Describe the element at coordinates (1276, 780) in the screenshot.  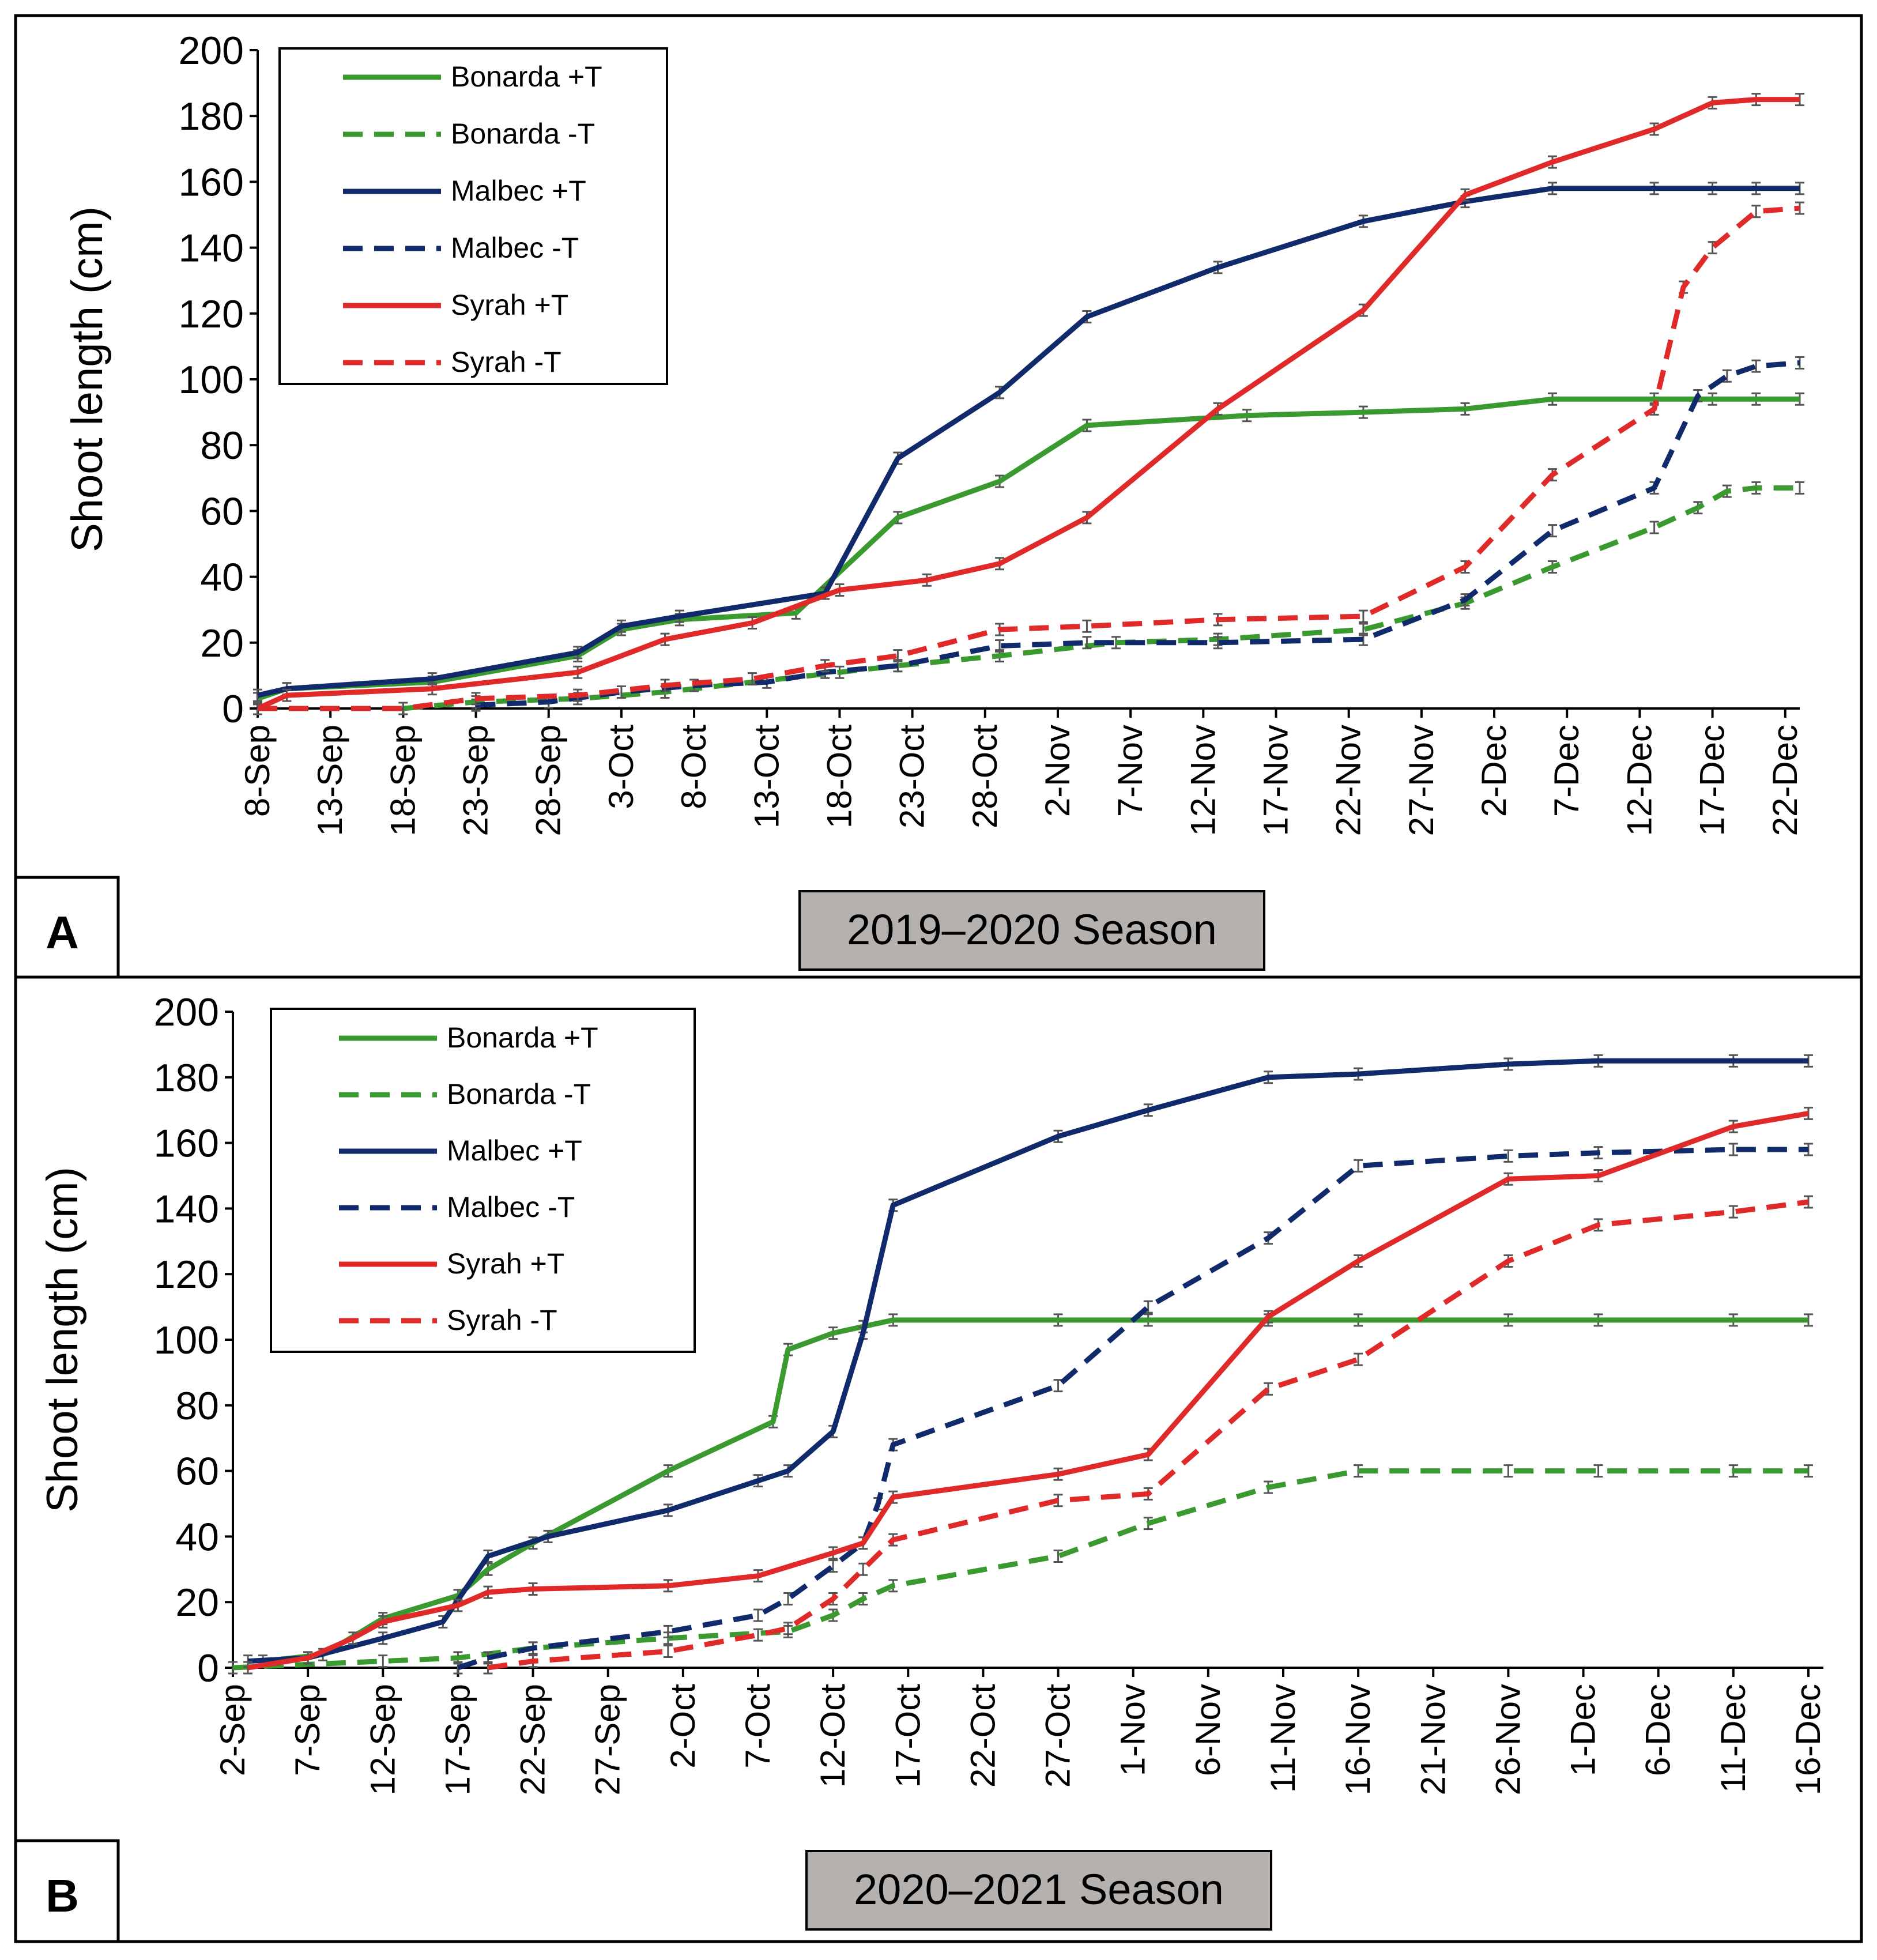
I see `x-tick-label: 17-Nov` at that location.